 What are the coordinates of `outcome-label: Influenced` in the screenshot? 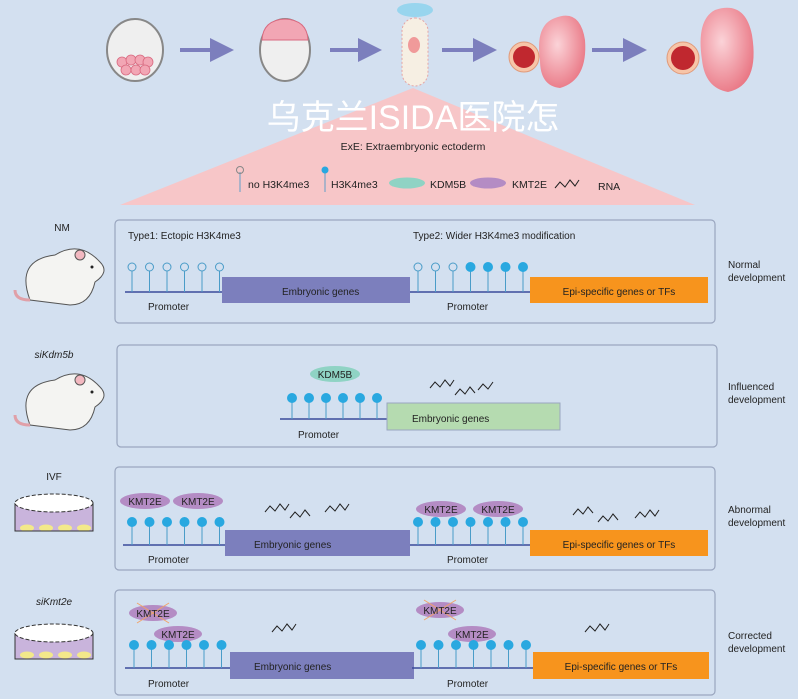 It's located at (751, 387).